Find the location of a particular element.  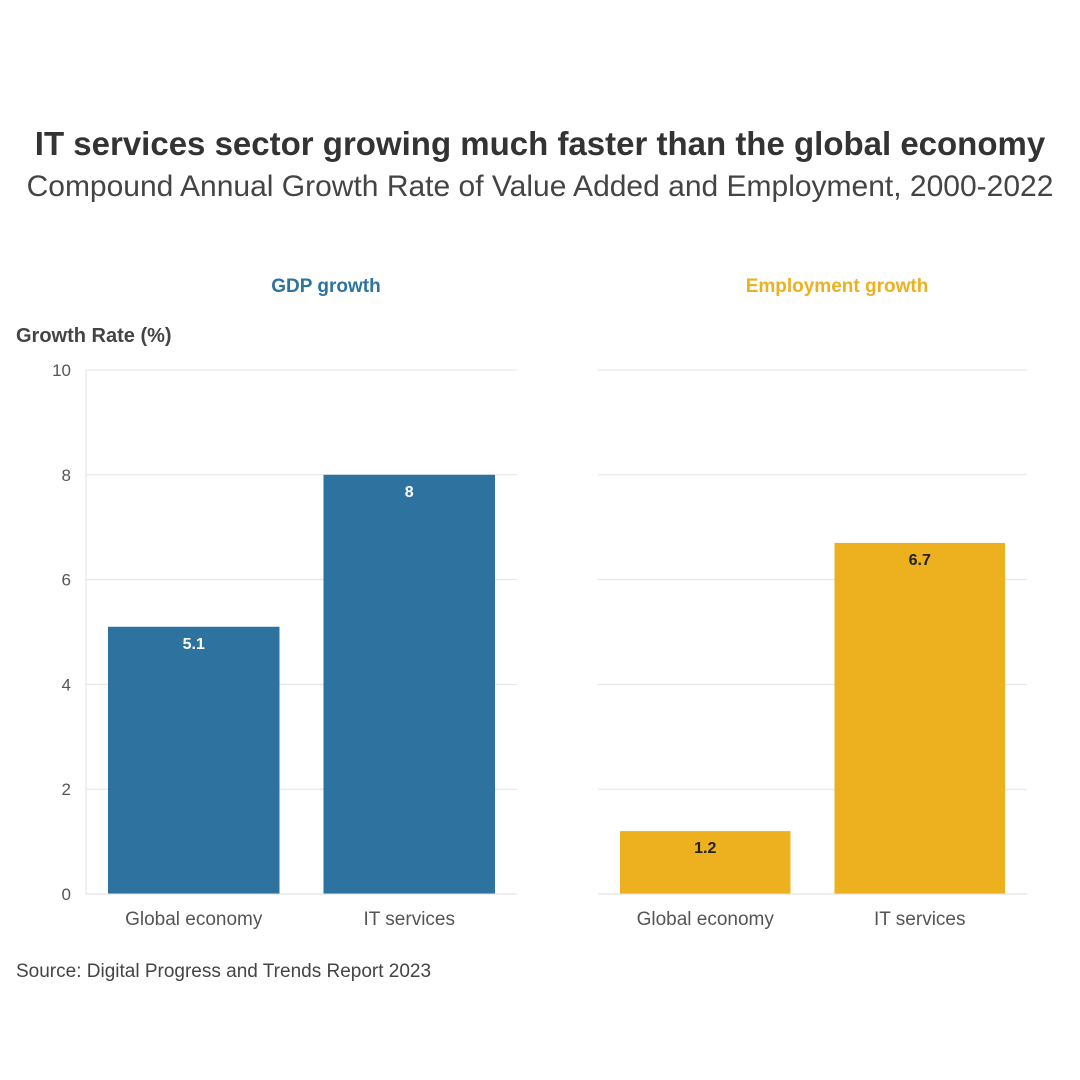

y-axis-label: Growth Rate (%) is located at coordinates (94, 336).